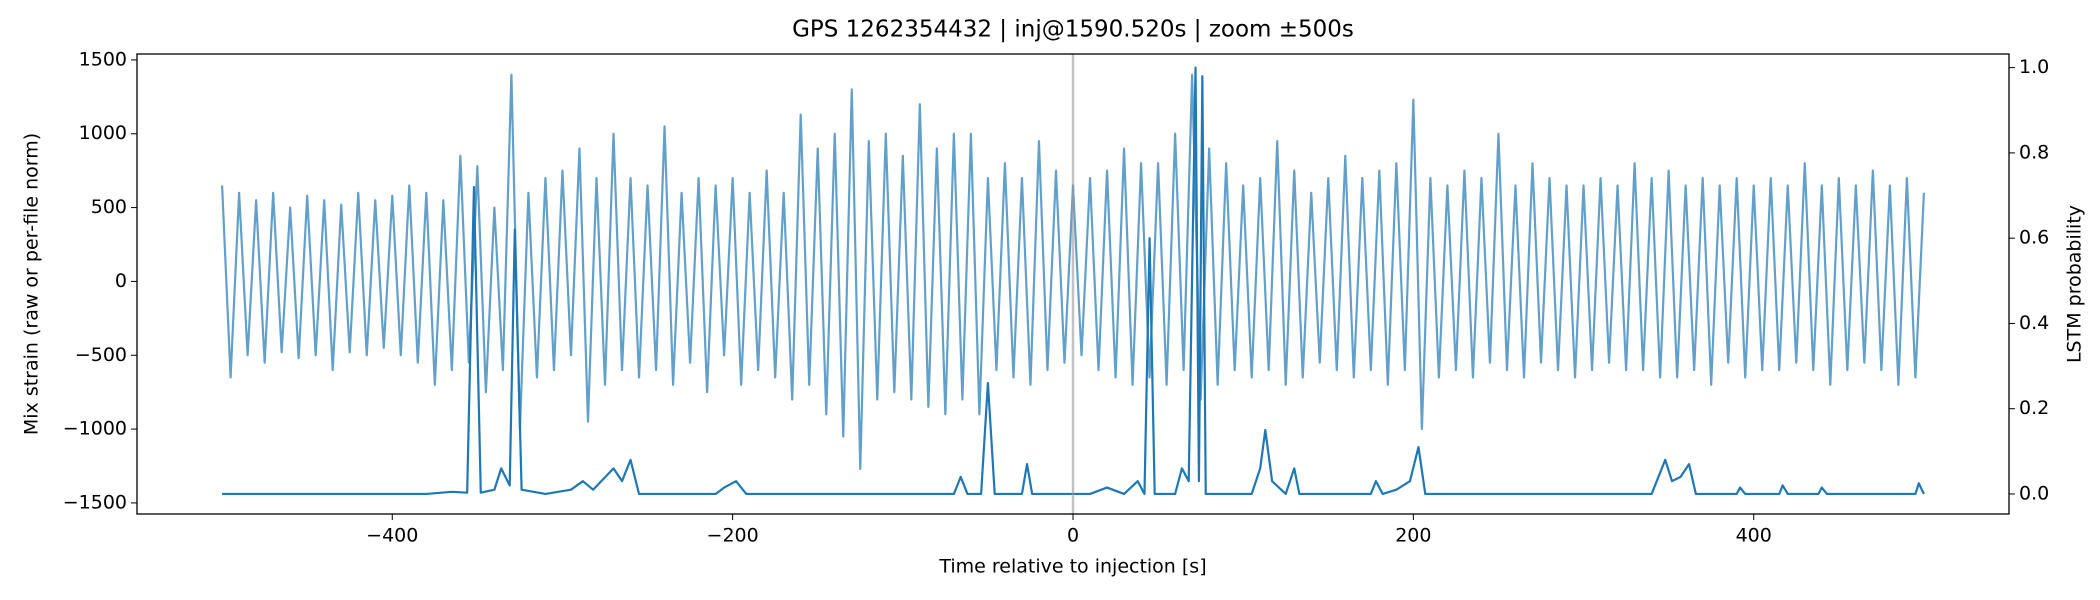 Image resolution: width=2100 pixels, height=600 pixels. What do you see at coordinates (103, 133) in the screenshot?
I see `y-tick-label: 1000` at bounding box center [103, 133].